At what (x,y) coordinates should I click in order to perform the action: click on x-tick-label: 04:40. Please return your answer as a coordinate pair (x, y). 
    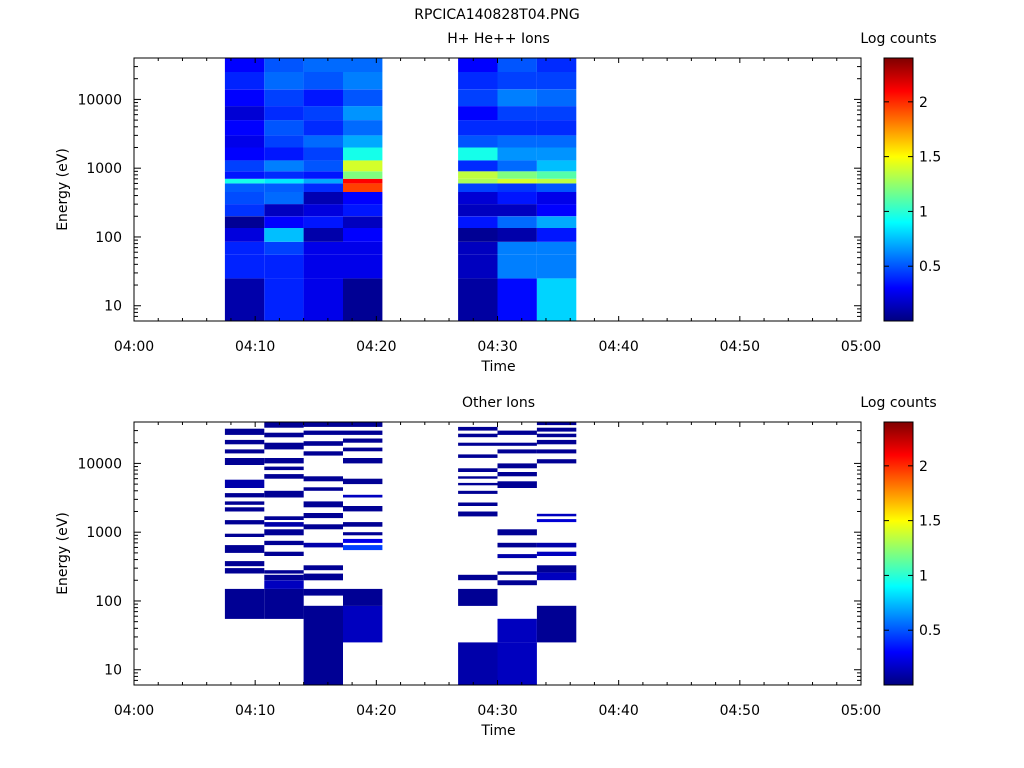
    Looking at the image, I should click on (618, 347).